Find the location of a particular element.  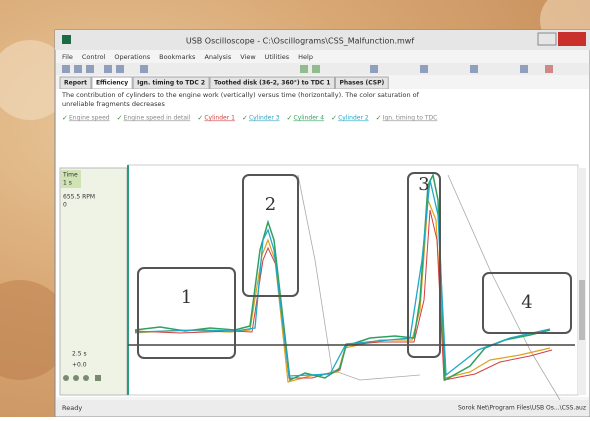

minimize is located at coordinates (527, 39).